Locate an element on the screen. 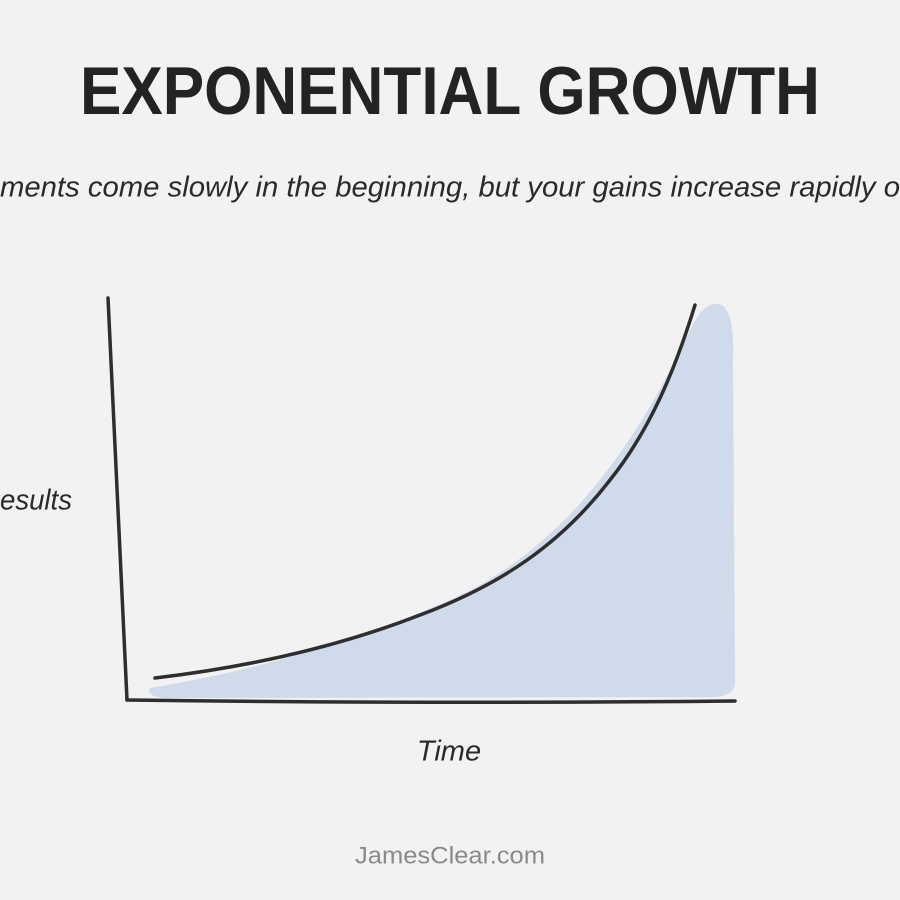  y-axis is located at coordinates (117, 499).